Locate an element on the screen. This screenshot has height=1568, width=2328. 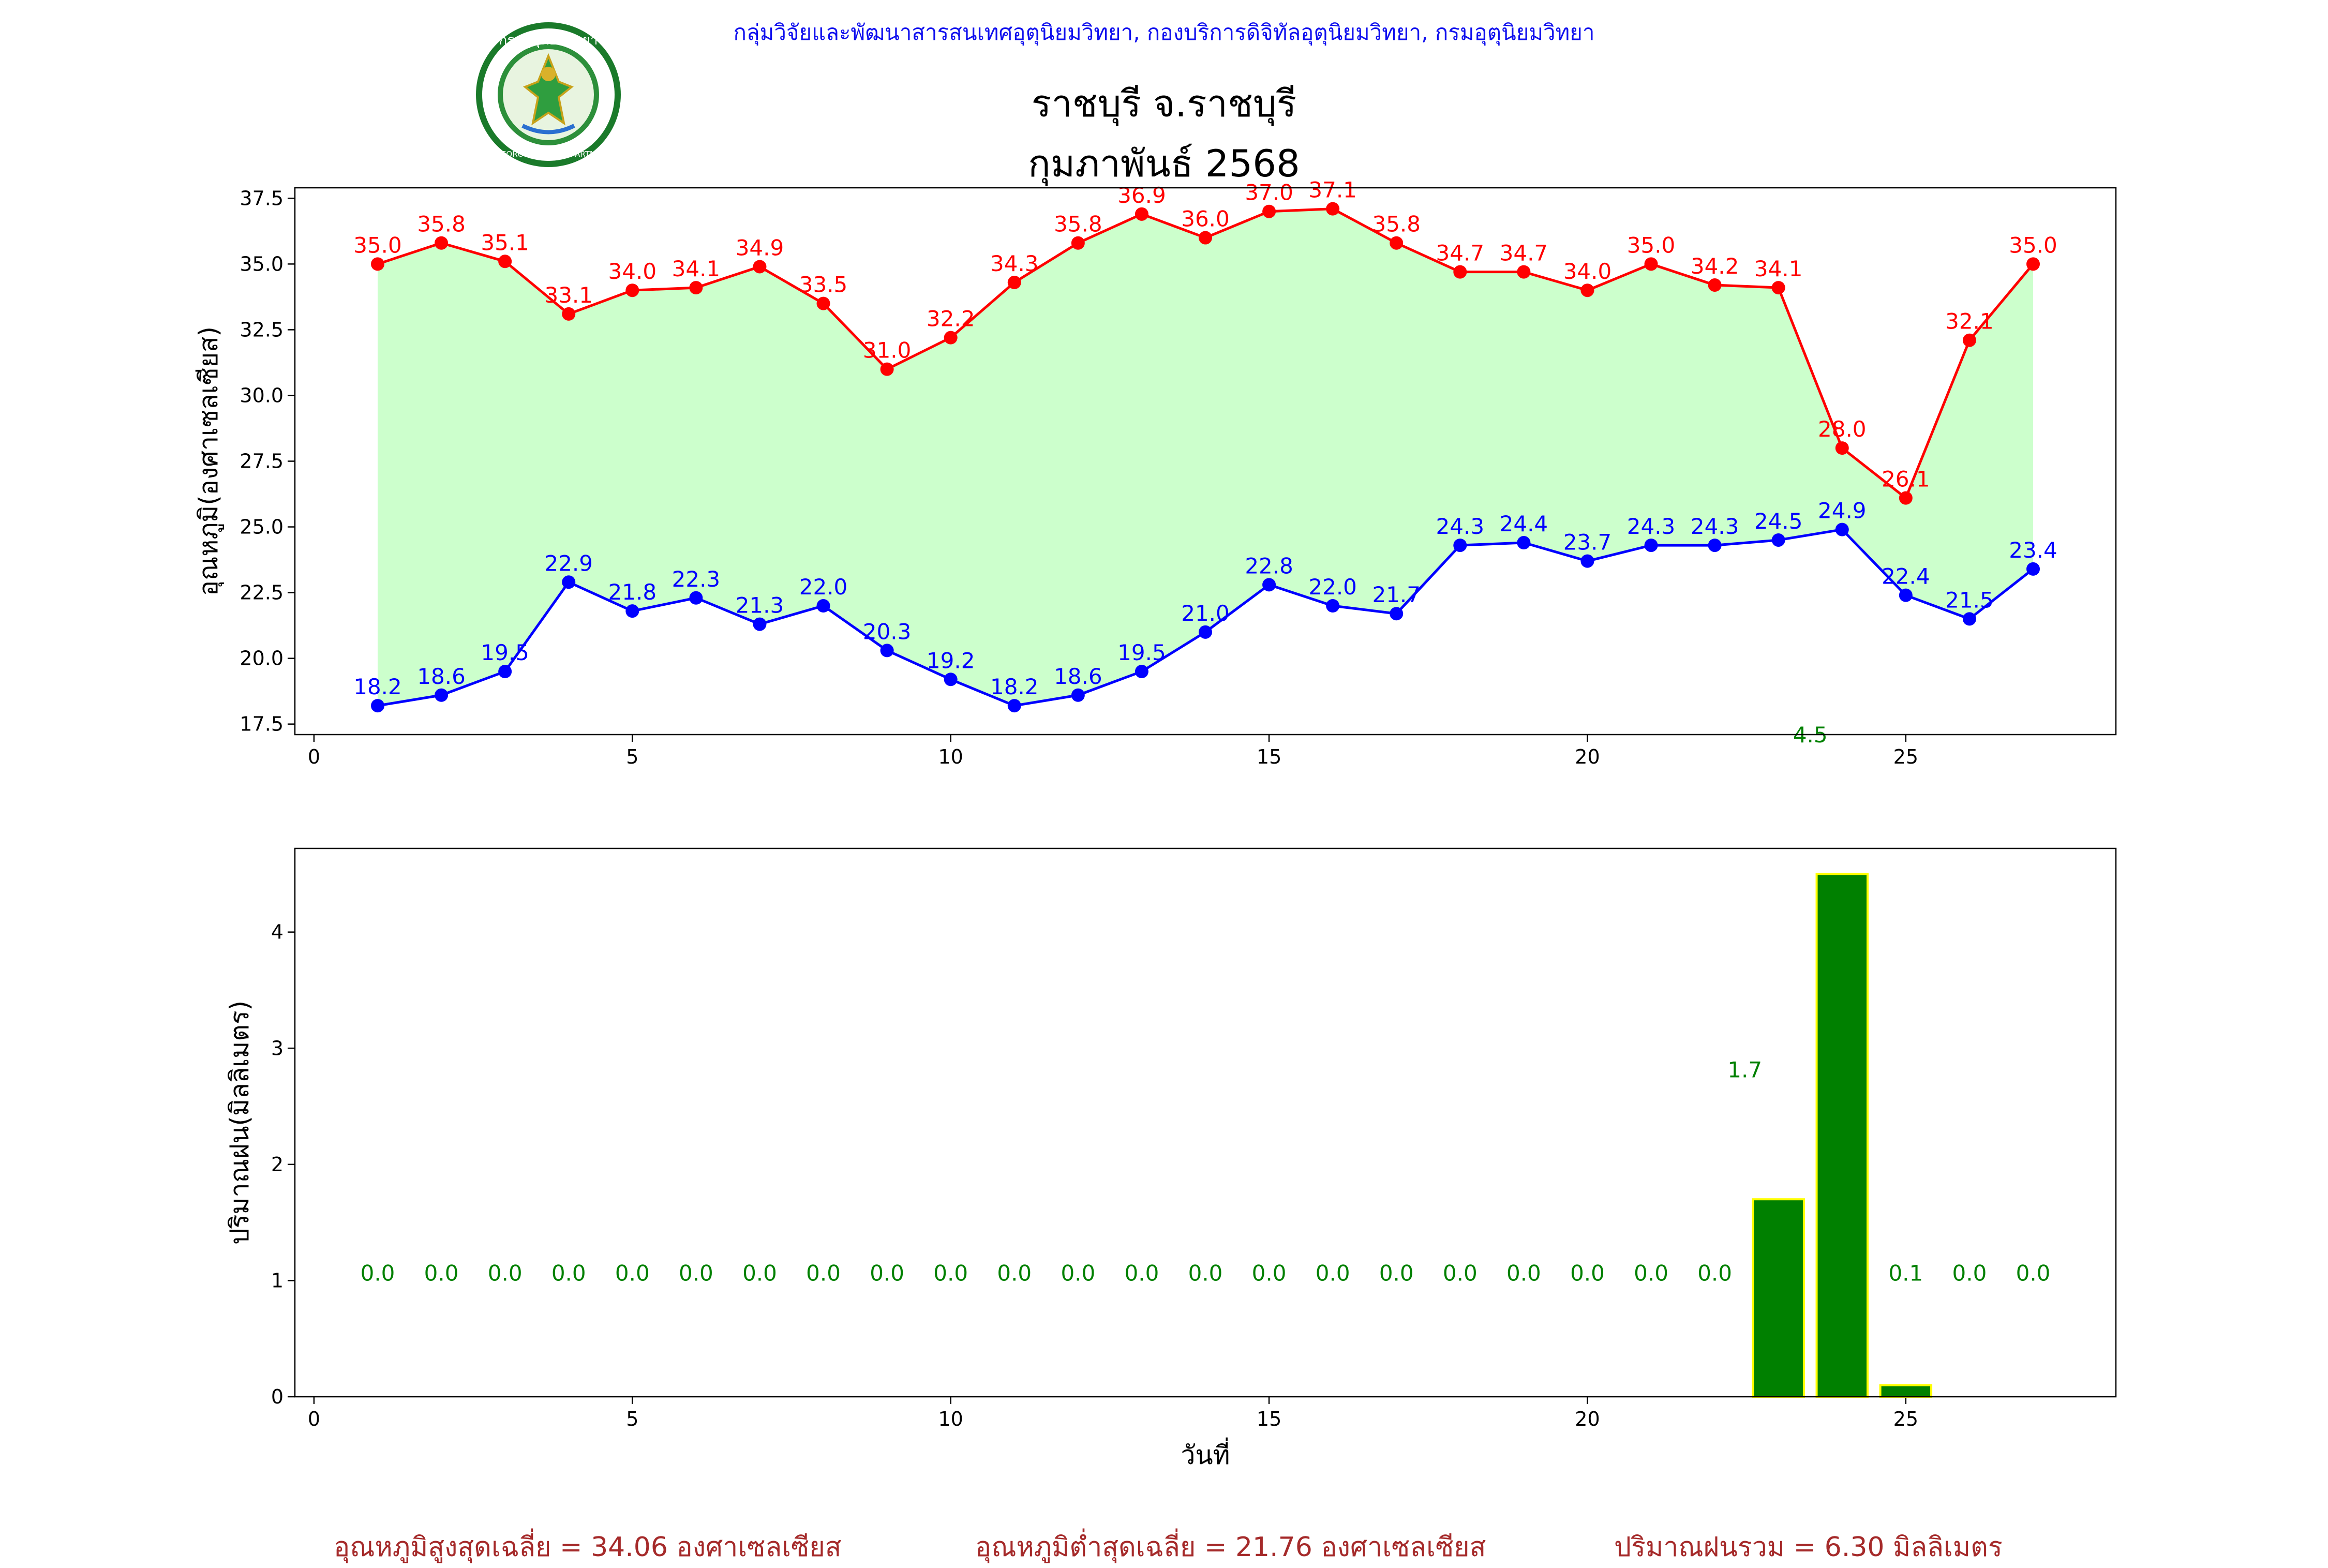
total-rainfall: ปริมาณฝนรวม = 6.30 มิลลิเมตร is located at coordinates (1808, 1547).